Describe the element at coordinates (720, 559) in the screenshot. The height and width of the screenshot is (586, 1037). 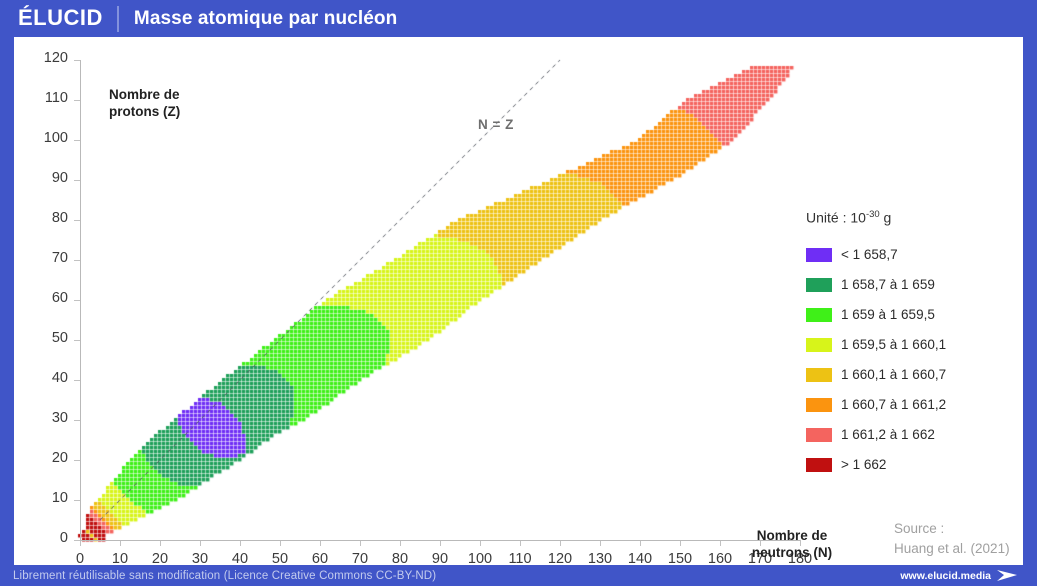
I see `x-tick-label: 160` at that location.